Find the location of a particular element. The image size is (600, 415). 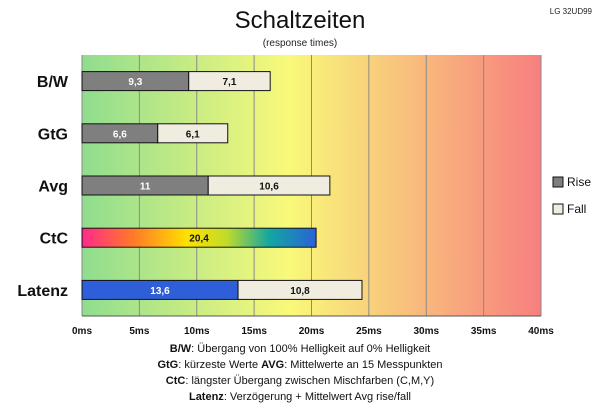

category-label: GtG is located at coordinates (53, 134).